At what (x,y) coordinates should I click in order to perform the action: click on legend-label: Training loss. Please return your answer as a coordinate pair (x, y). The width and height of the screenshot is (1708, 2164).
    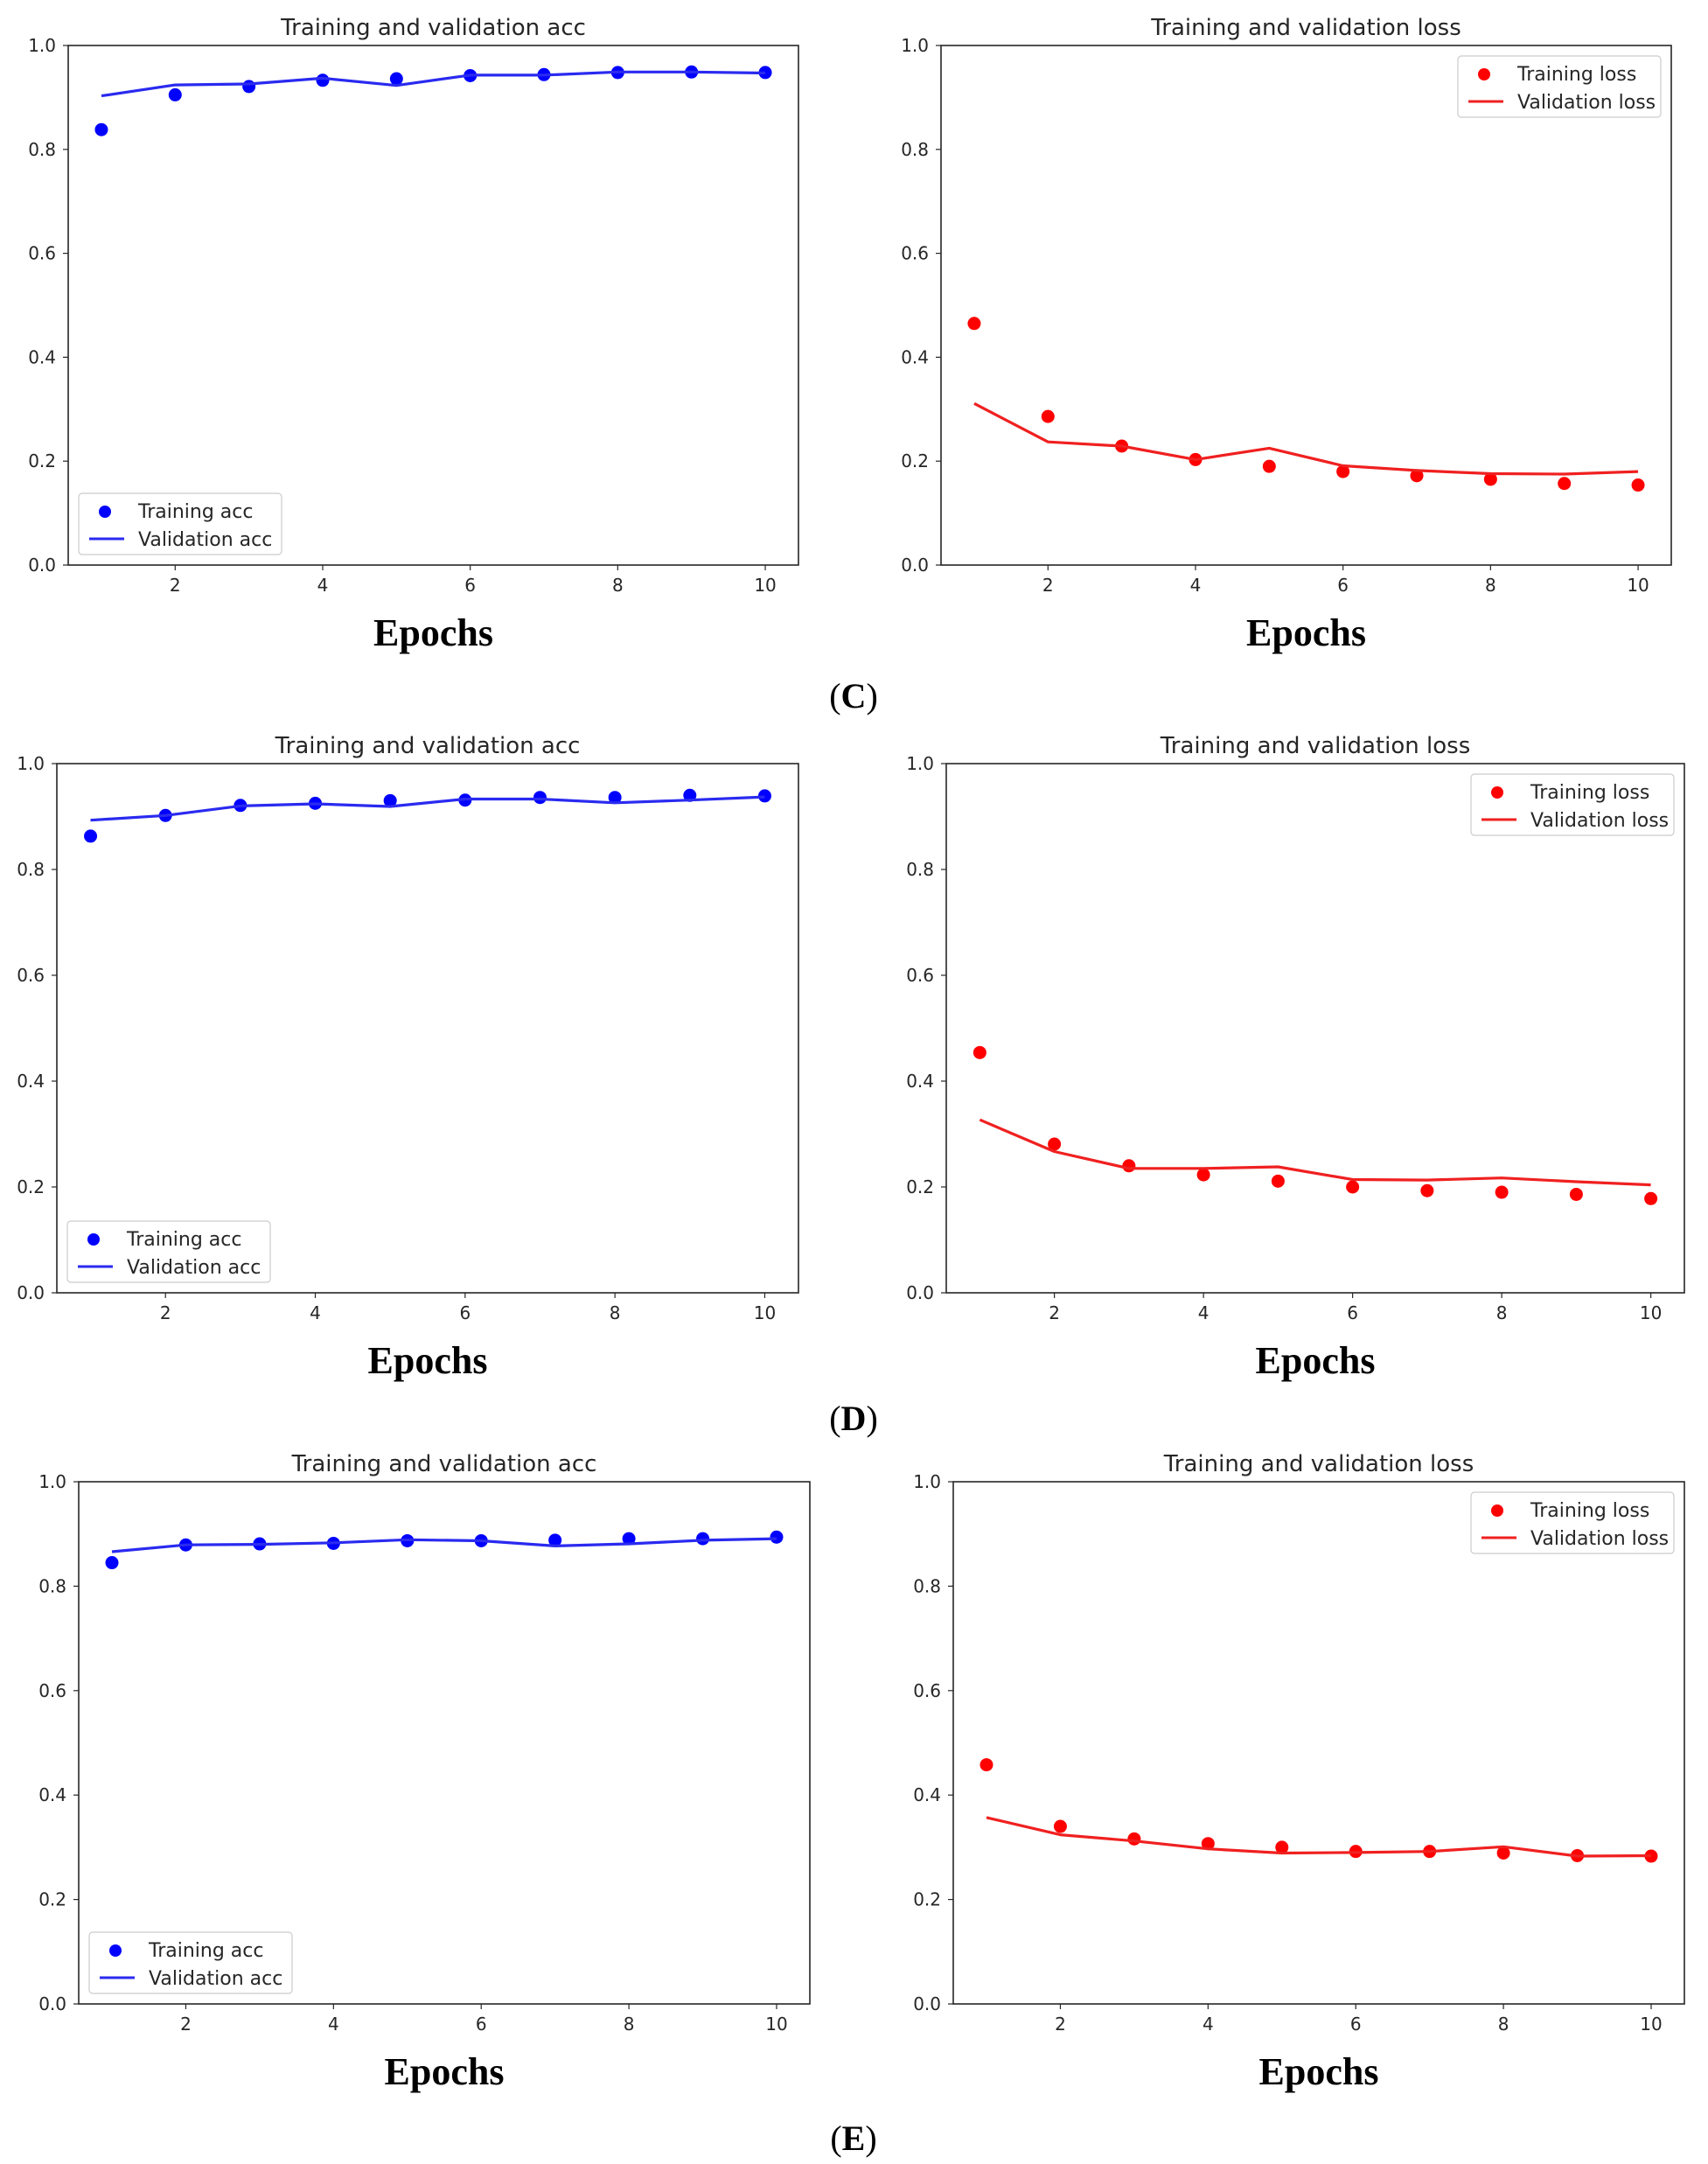
    Looking at the image, I should click on (1576, 75).